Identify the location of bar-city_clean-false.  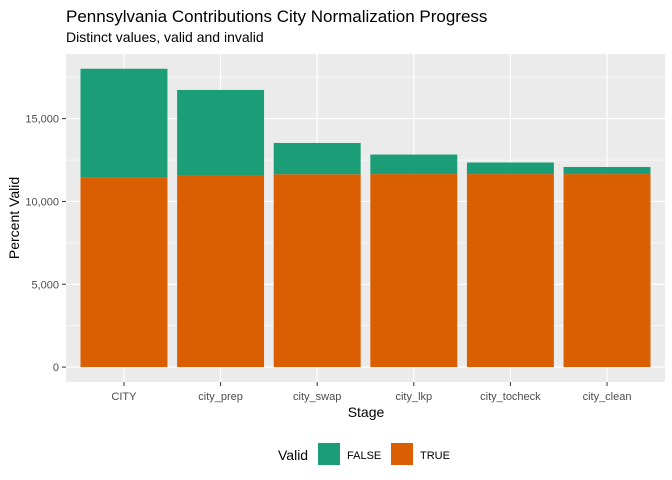
(607, 170).